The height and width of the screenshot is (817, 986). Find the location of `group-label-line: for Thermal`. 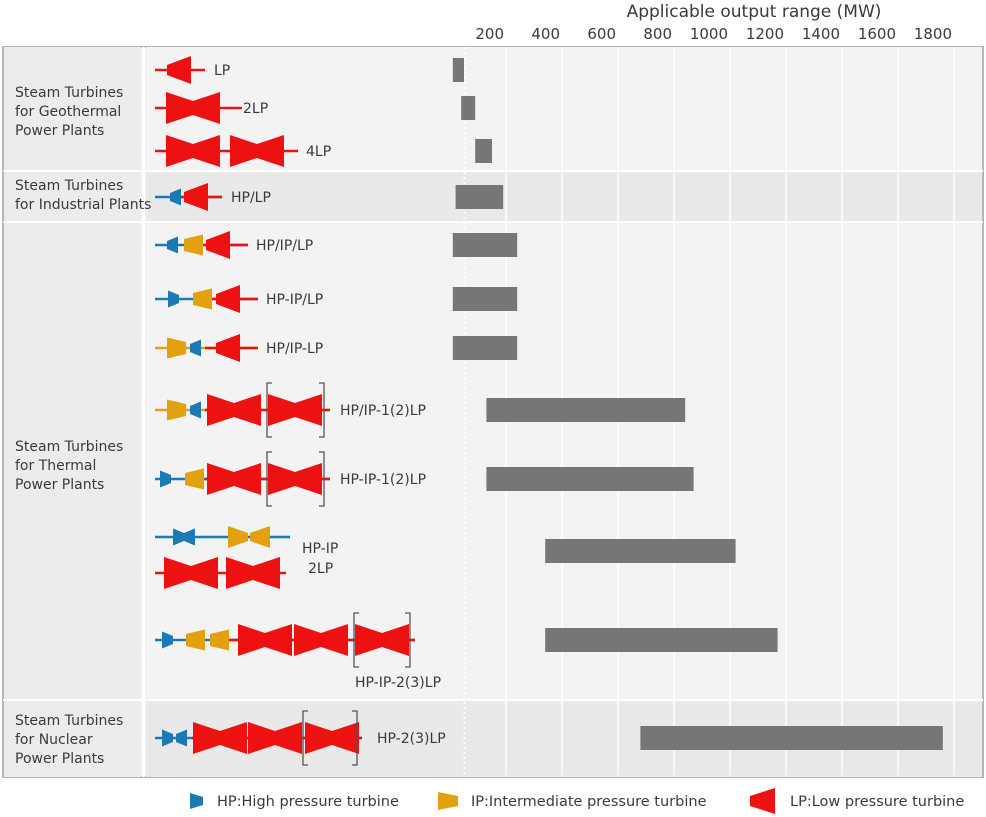

group-label-line: for Thermal is located at coordinates (55, 466).